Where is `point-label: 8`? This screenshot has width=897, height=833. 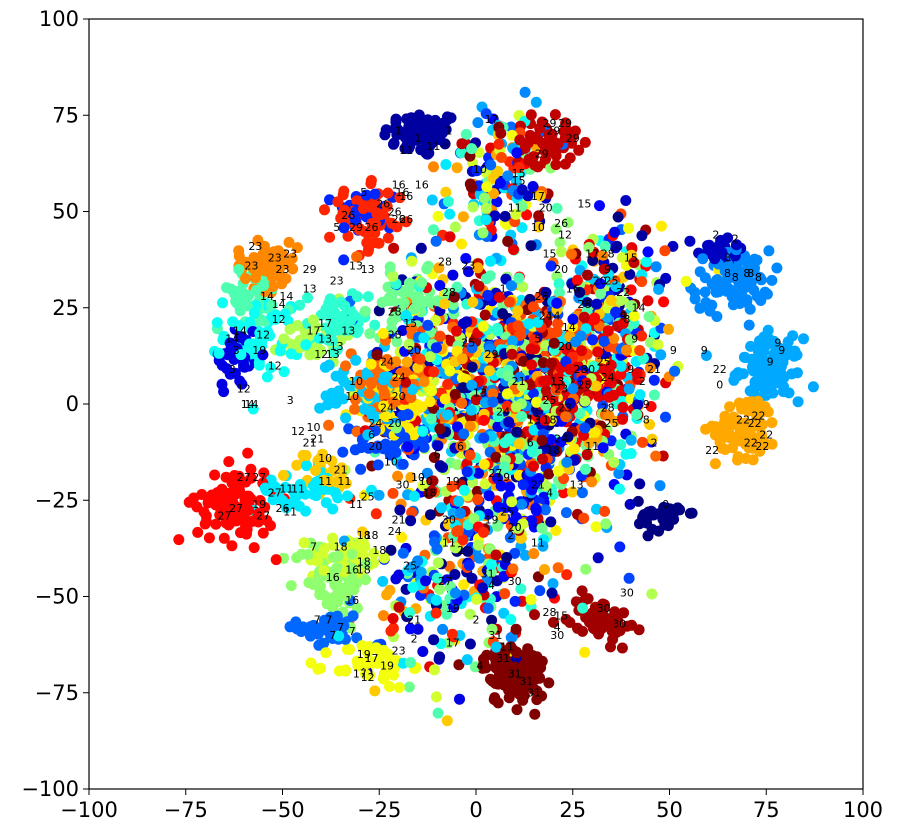 point-label: 8 is located at coordinates (727, 273).